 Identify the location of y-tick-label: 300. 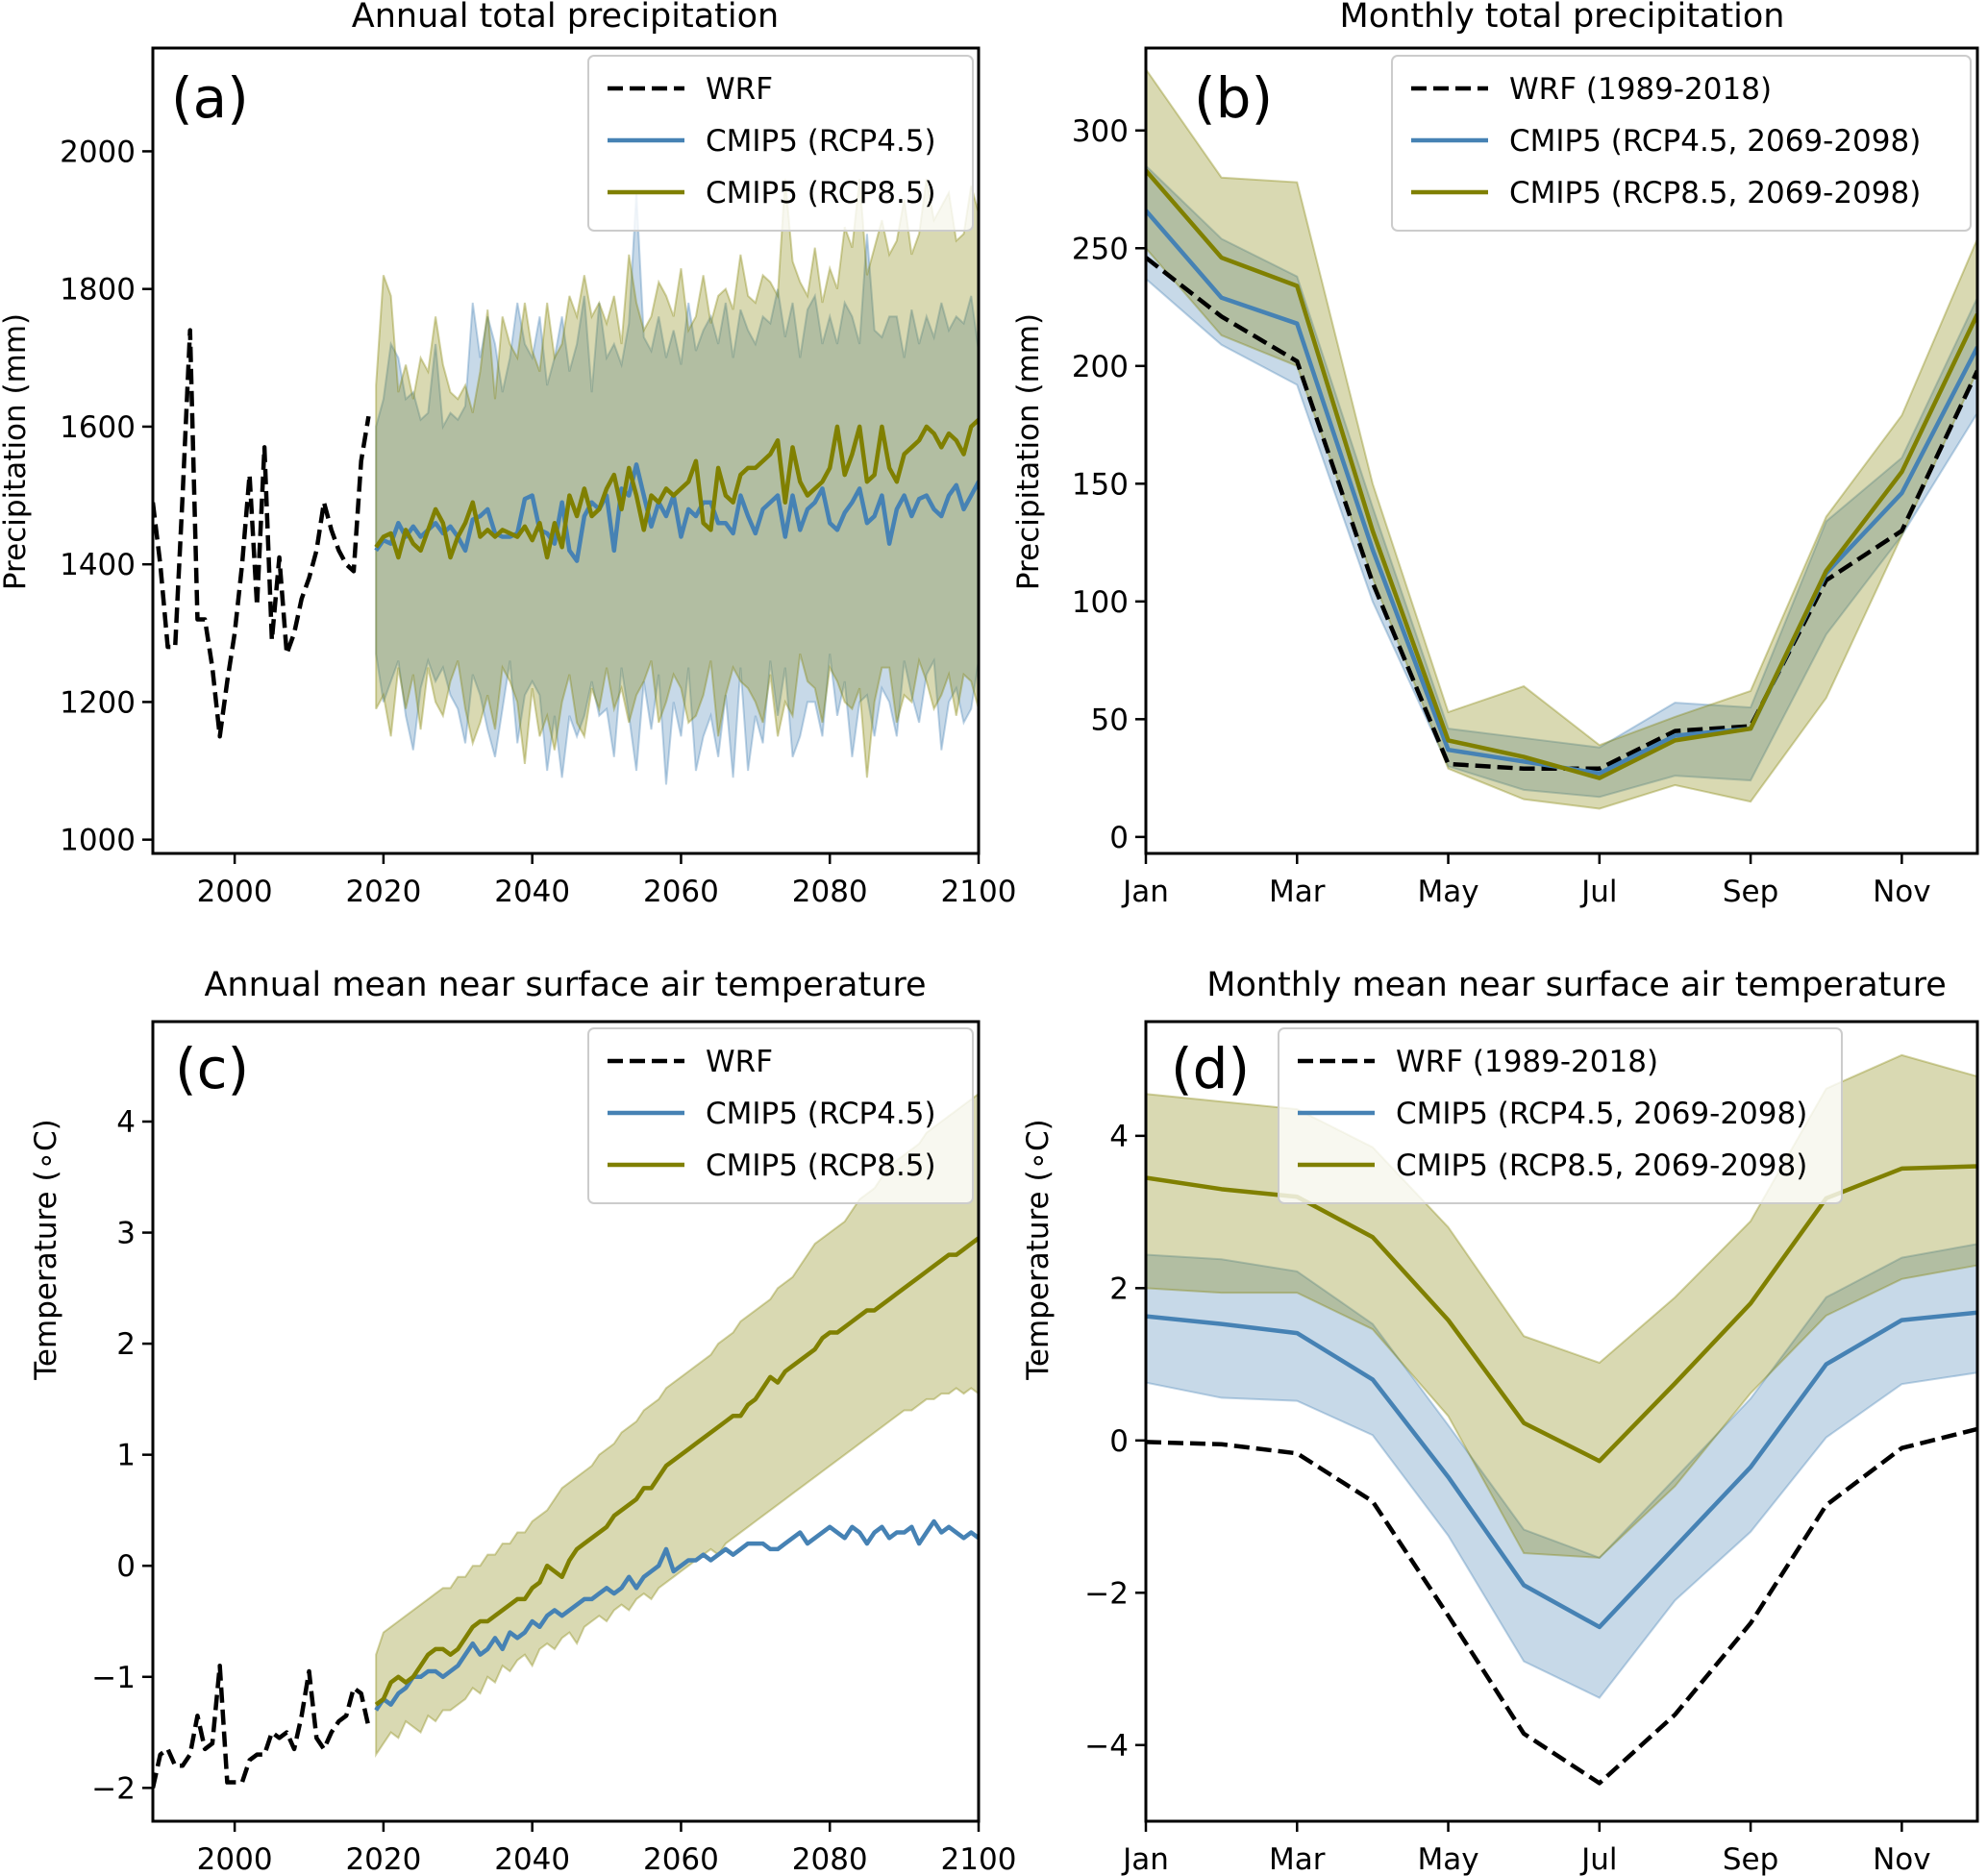
(1100, 131).